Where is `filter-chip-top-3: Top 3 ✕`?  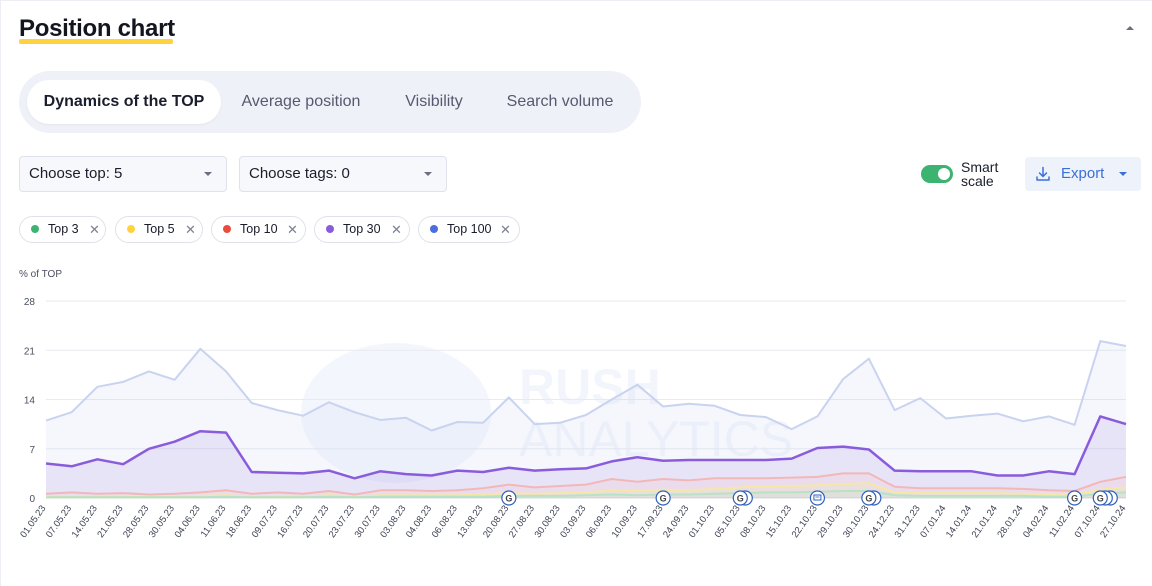 filter-chip-top-3: Top 3 ✕ is located at coordinates (62, 229).